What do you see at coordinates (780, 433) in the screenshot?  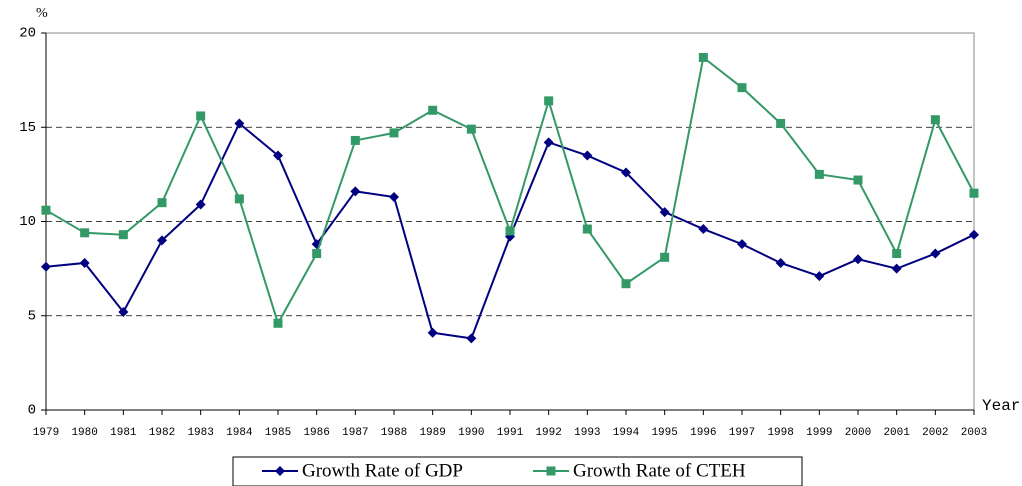 I see `x-tick-label: 1998` at bounding box center [780, 433].